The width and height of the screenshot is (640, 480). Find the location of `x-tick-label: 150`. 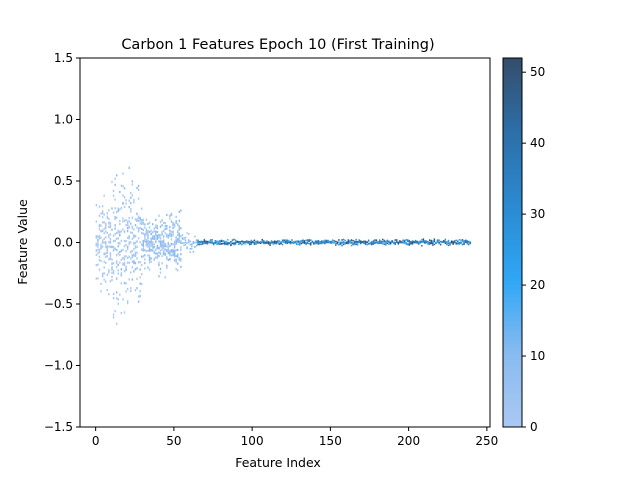

x-tick-label: 150 is located at coordinates (330, 441).